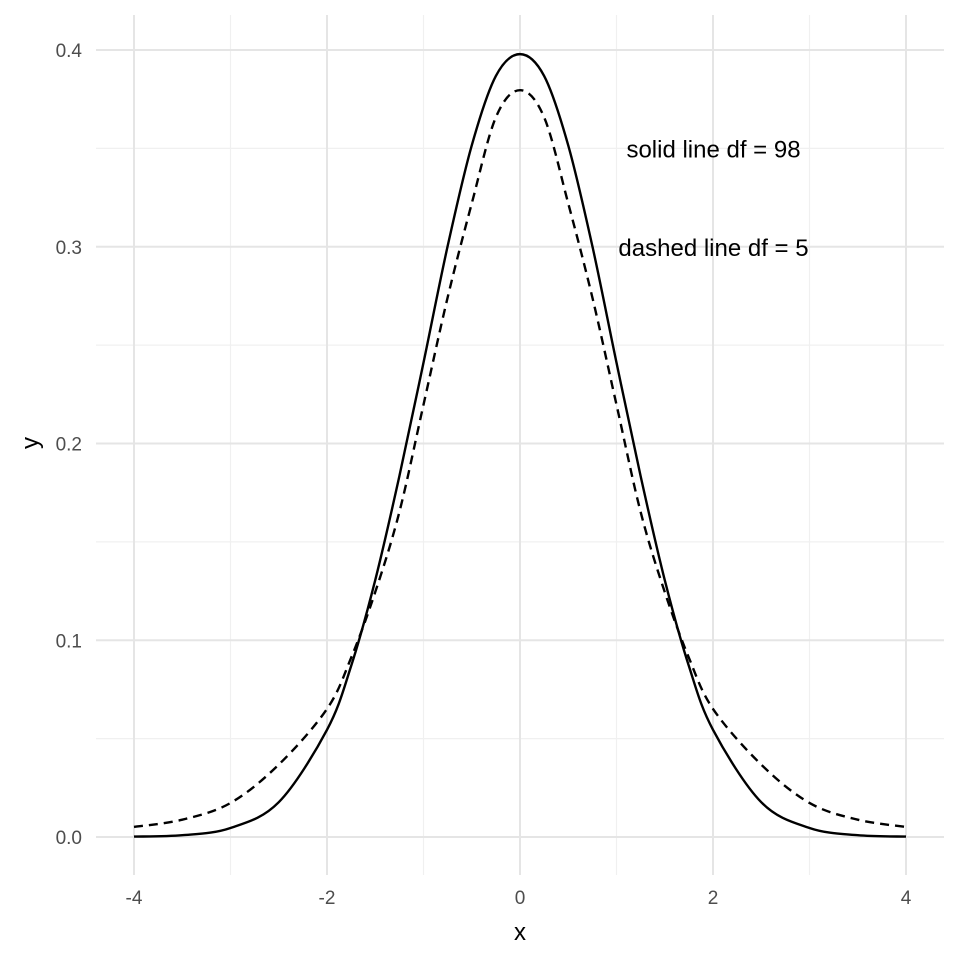 The width and height of the screenshot is (960, 960). What do you see at coordinates (713, 898) in the screenshot?
I see `x-tick-label: 2` at bounding box center [713, 898].